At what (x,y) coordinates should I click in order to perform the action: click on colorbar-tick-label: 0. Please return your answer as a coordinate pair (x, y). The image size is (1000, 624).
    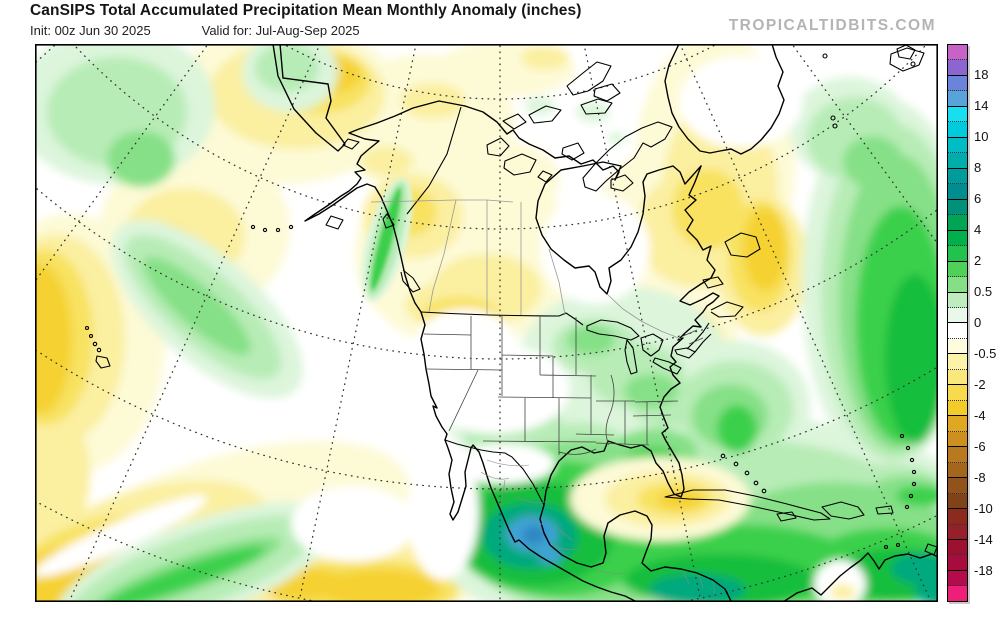
    Looking at the image, I should click on (978, 322).